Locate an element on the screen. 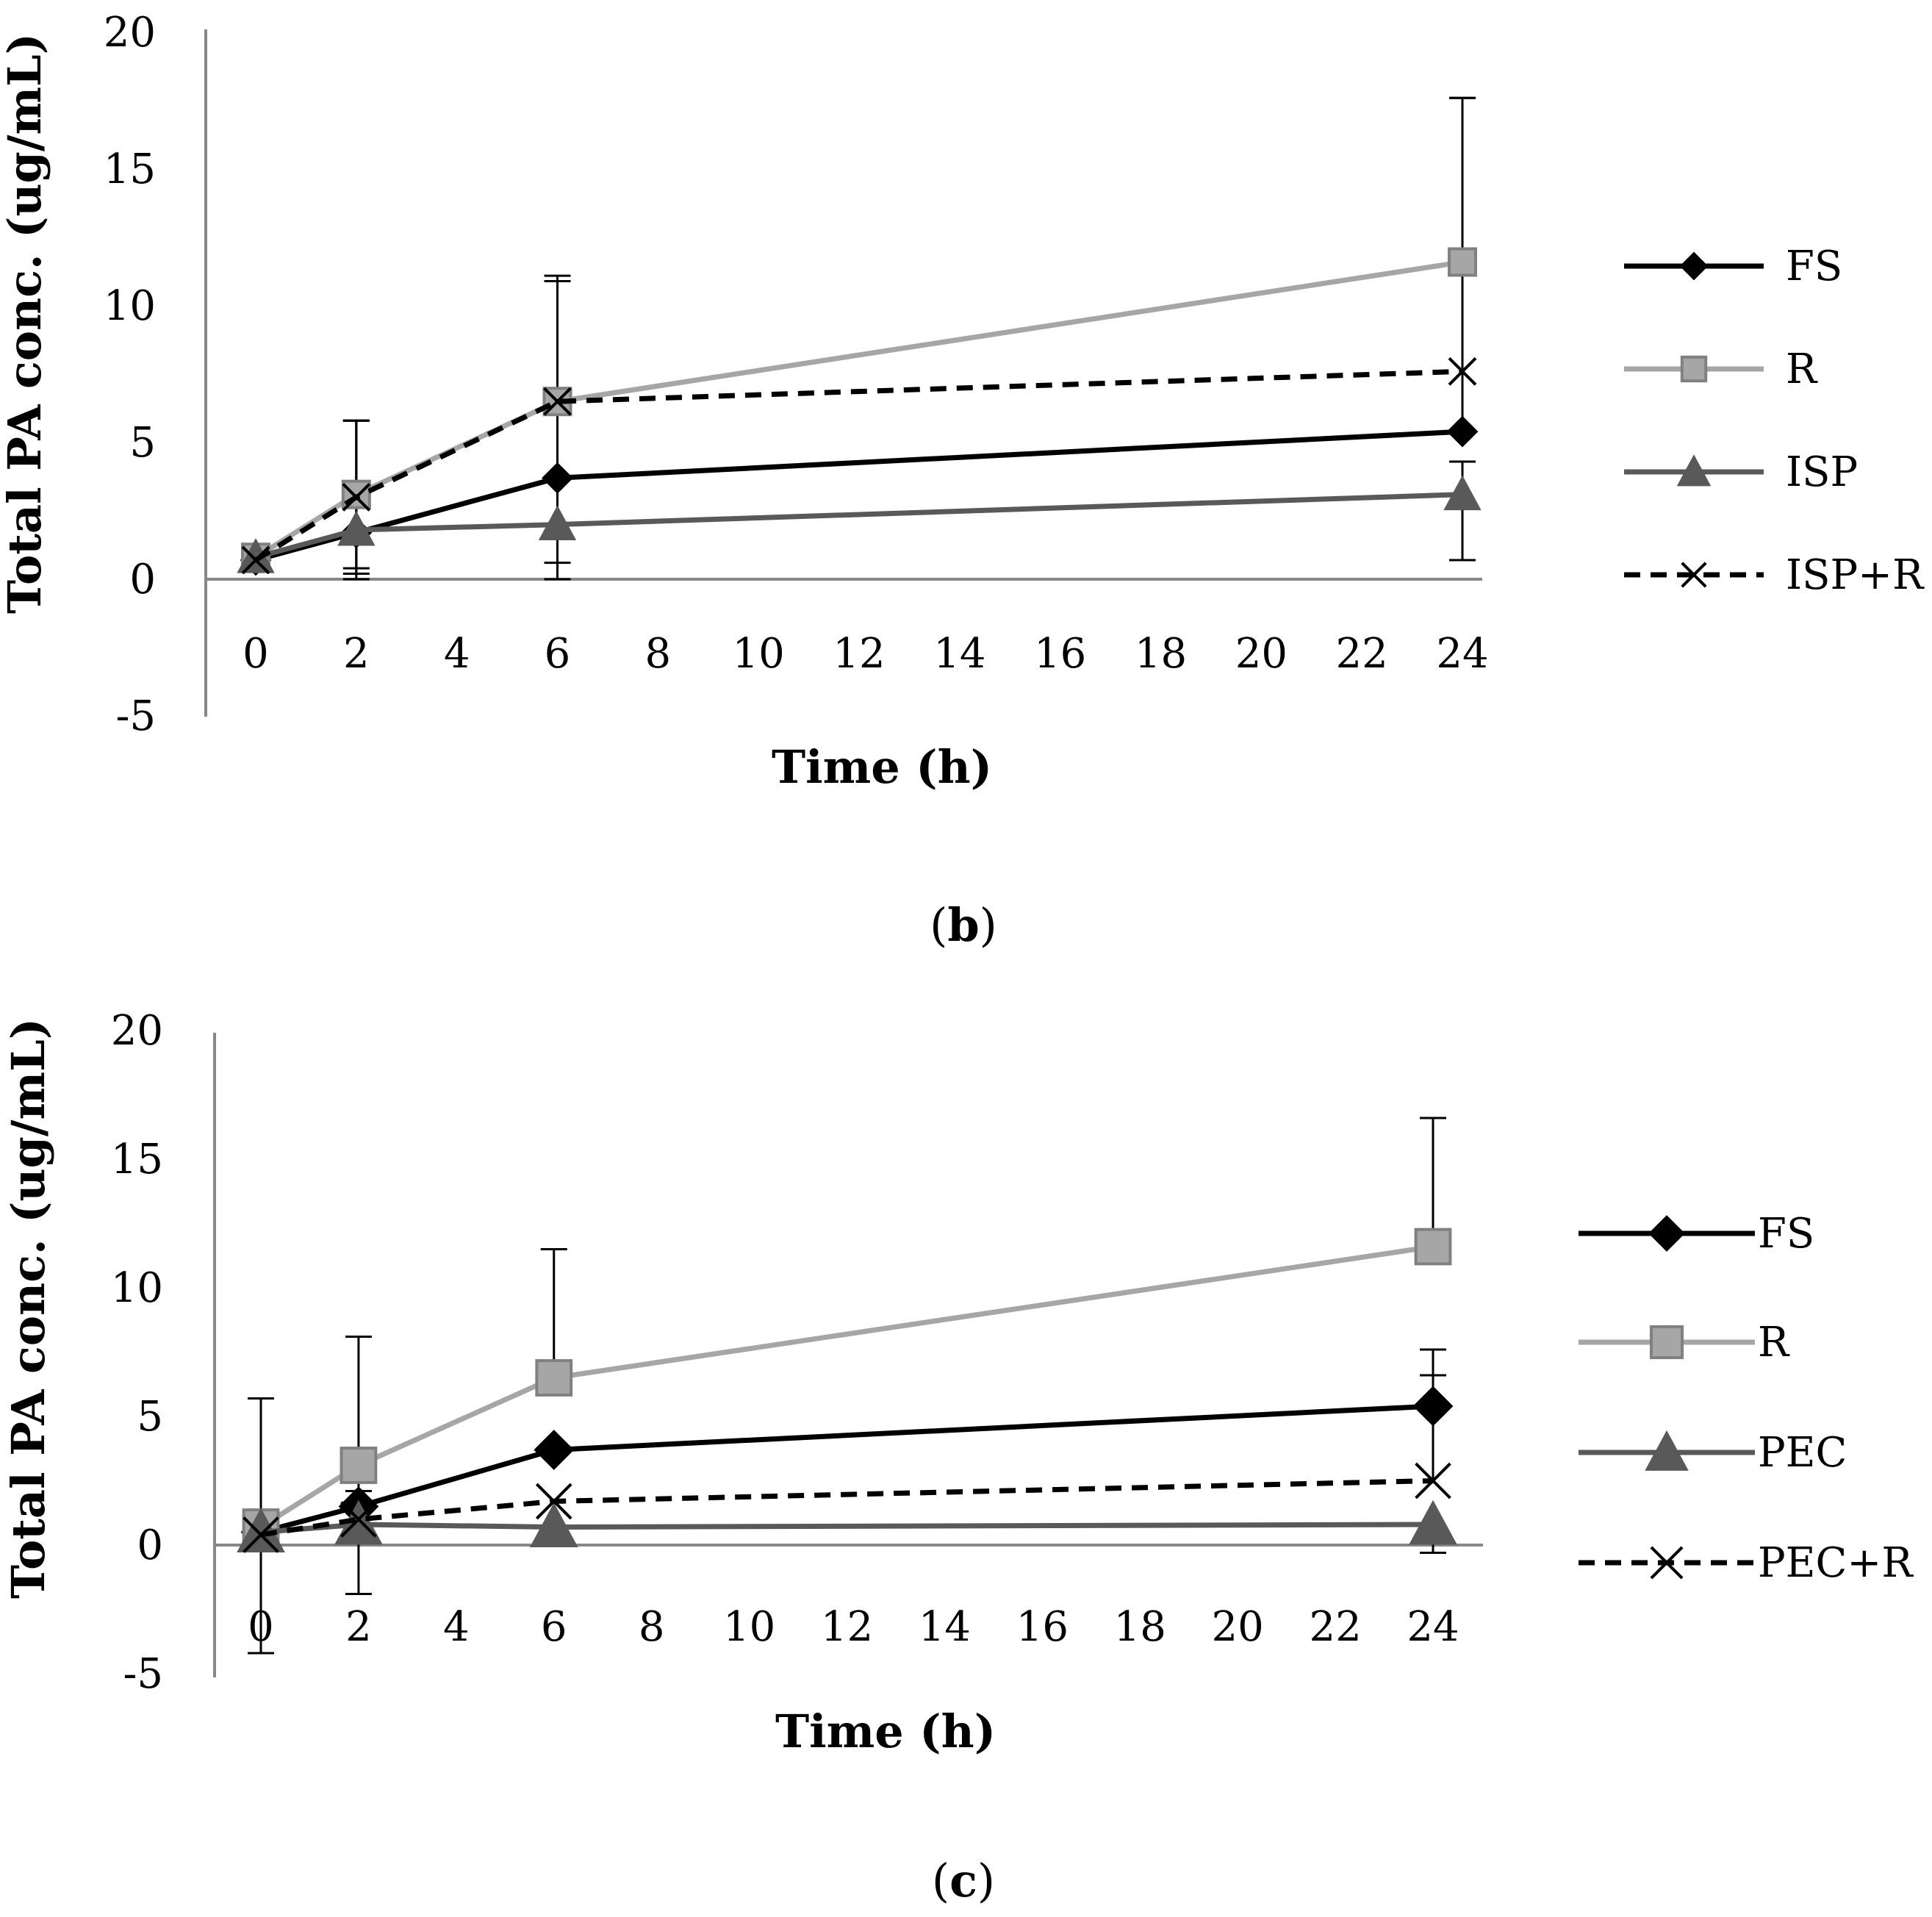 Image resolution: width=1932 pixels, height=1917 pixels. series-line-isp-plus-r is located at coordinates (858, 465).